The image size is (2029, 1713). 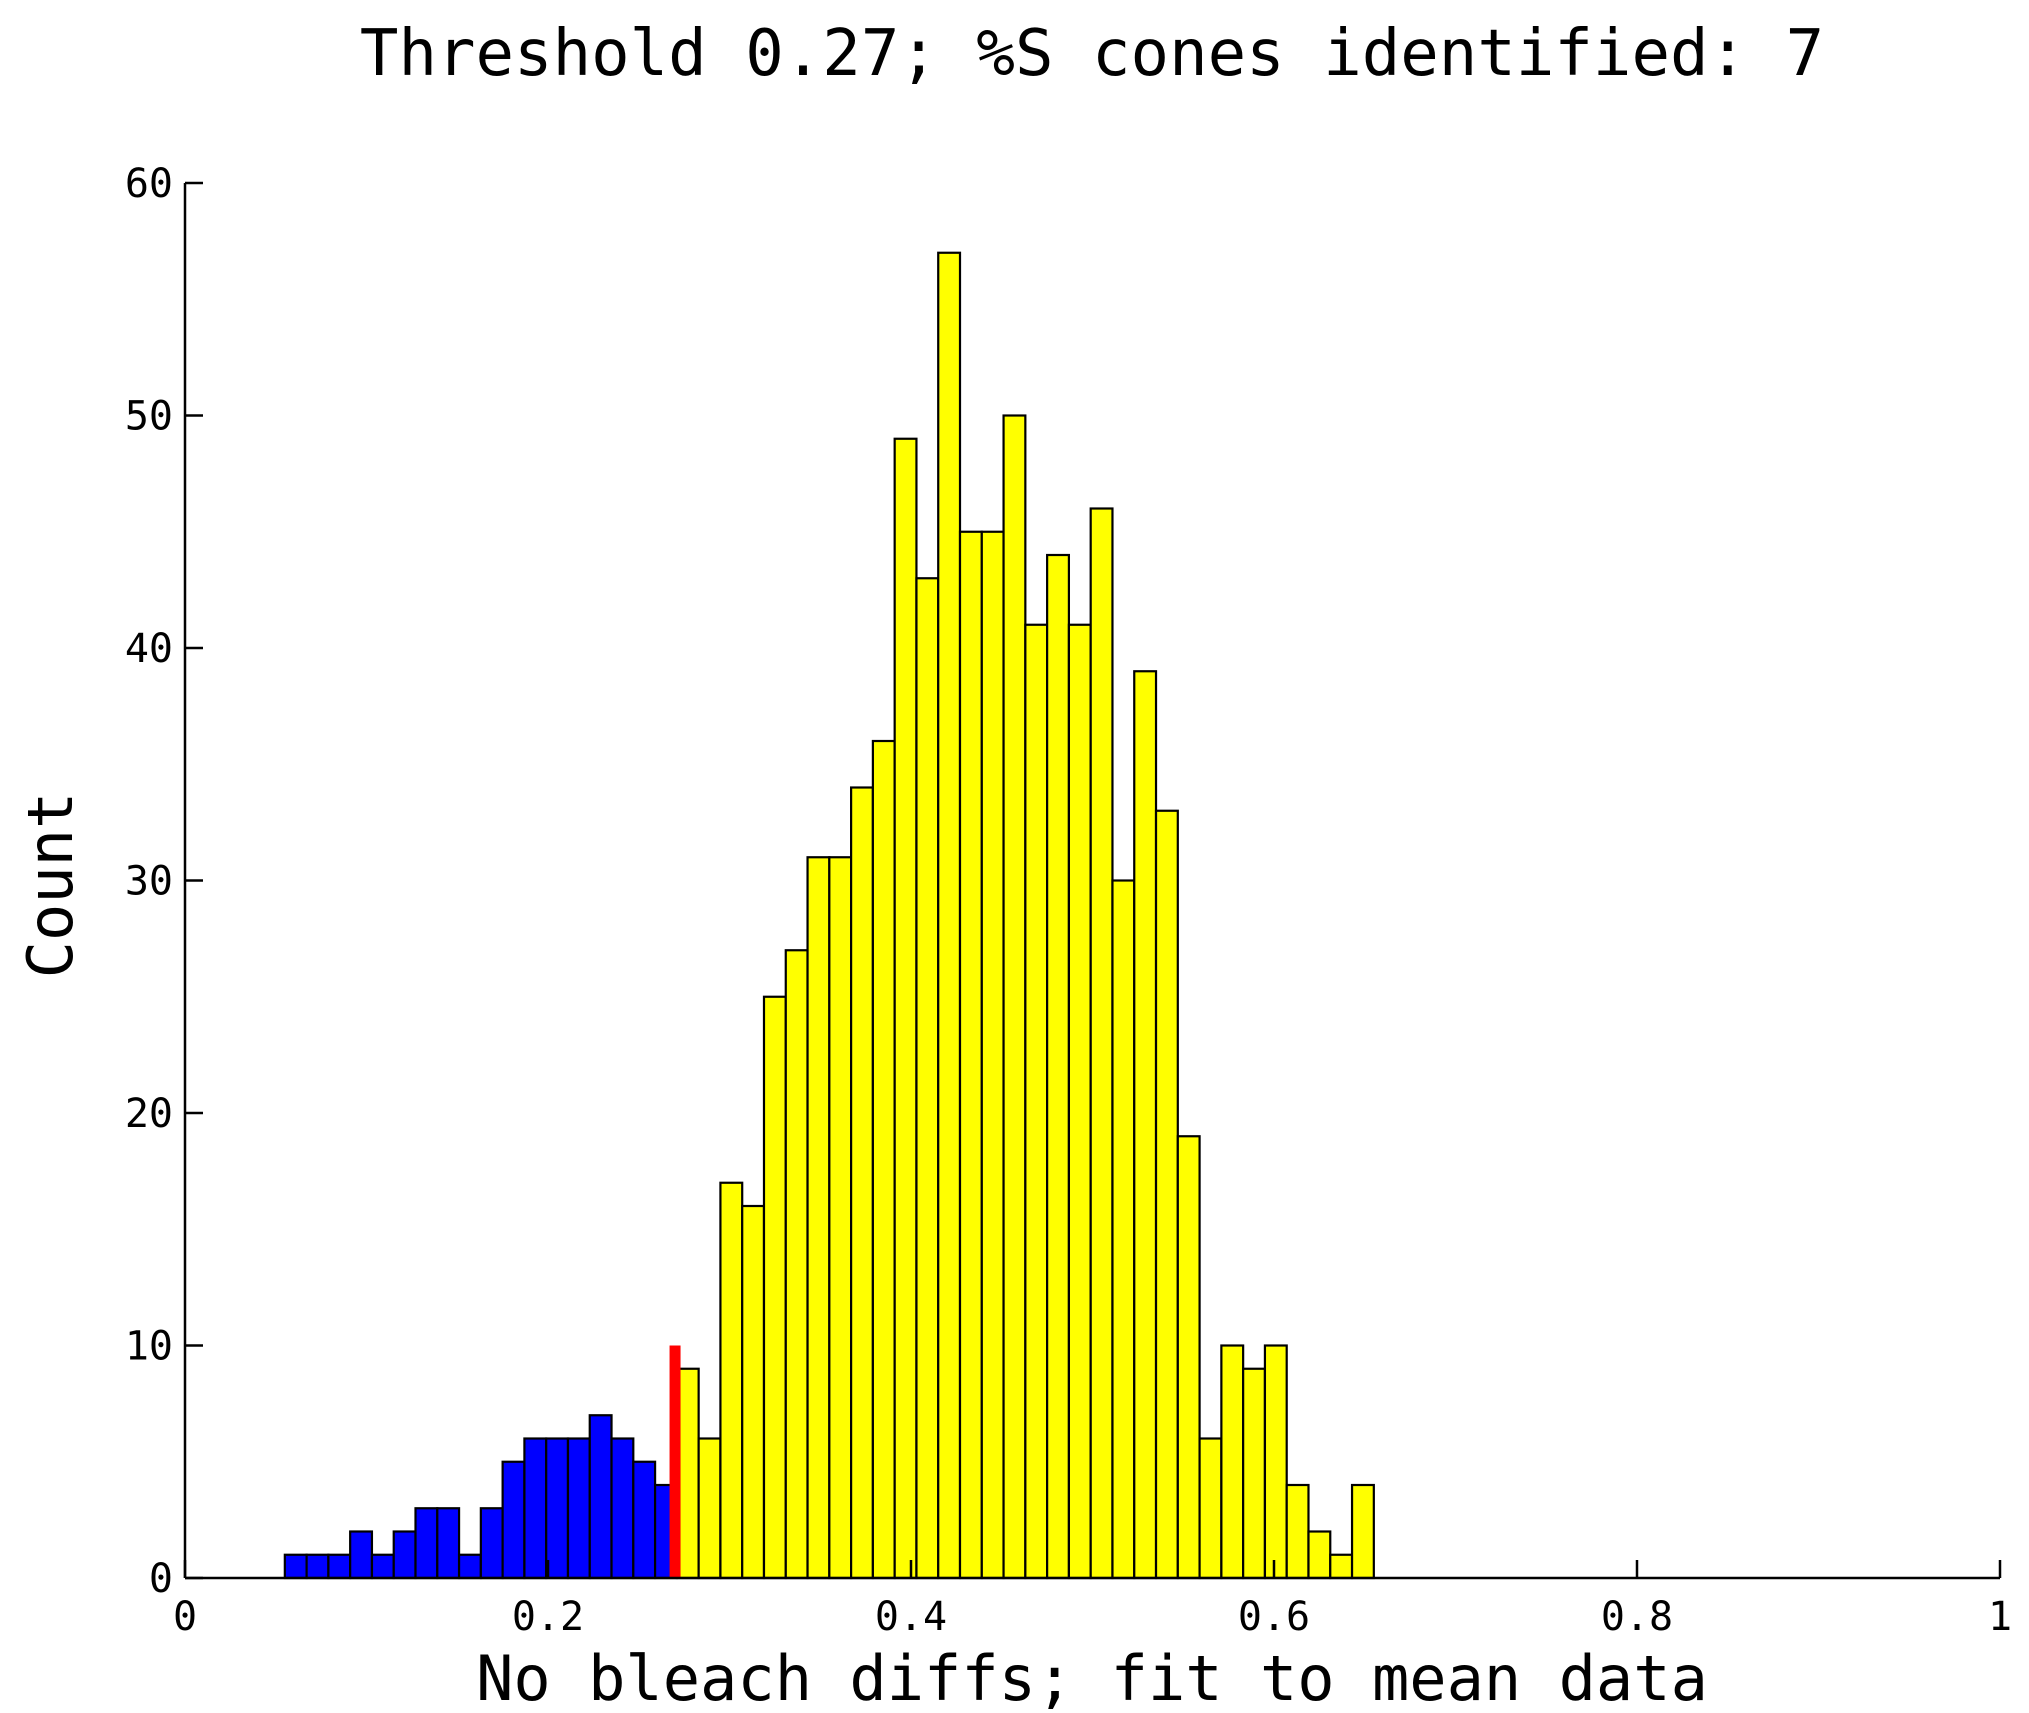 What do you see at coordinates (149, 1114) in the screenshot?
I see `y-tick-label: 20` at bounding box center [149, 1114].